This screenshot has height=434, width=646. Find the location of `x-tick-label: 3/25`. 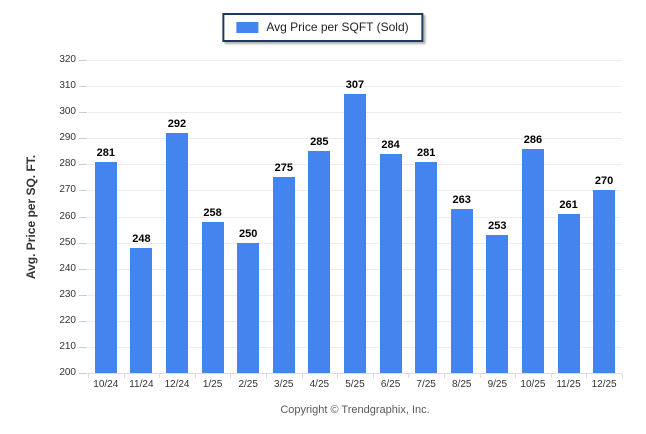

x-tick-label: 3/25 is located at coordinates (284, 384).